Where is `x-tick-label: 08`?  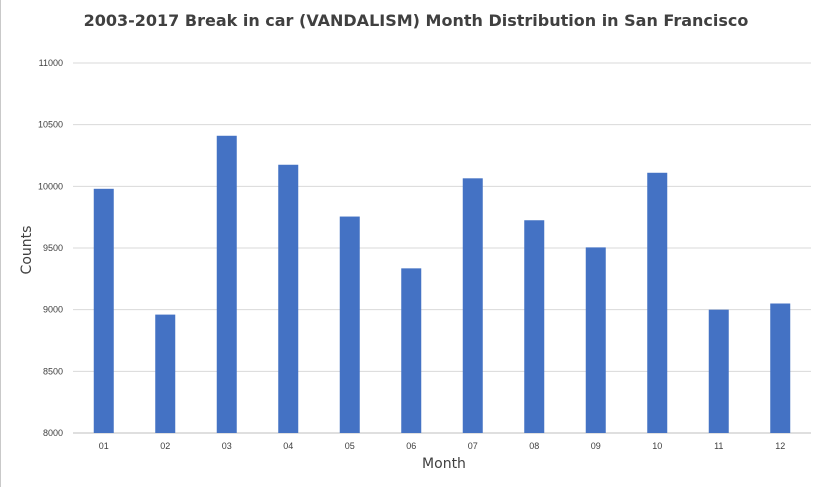
x-tick-label: 08 is located at coordinates (534, 446).